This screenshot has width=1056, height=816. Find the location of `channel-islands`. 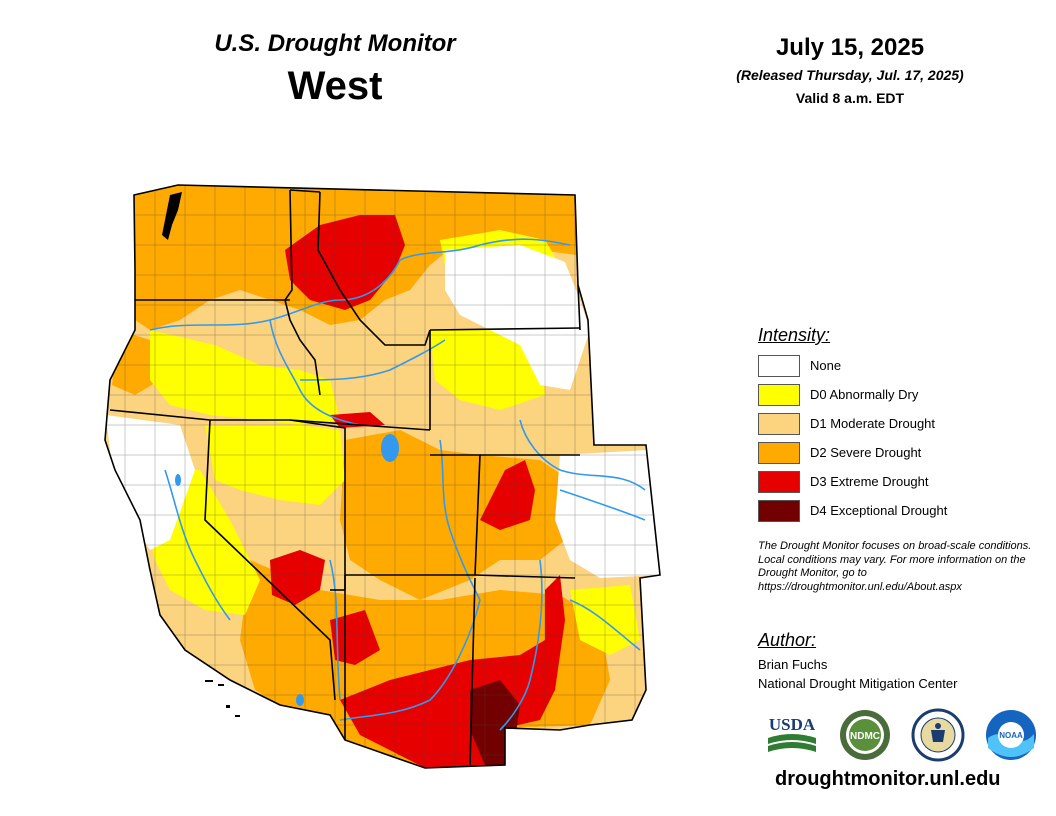

channel-islands is located at coordinates (222, 698).